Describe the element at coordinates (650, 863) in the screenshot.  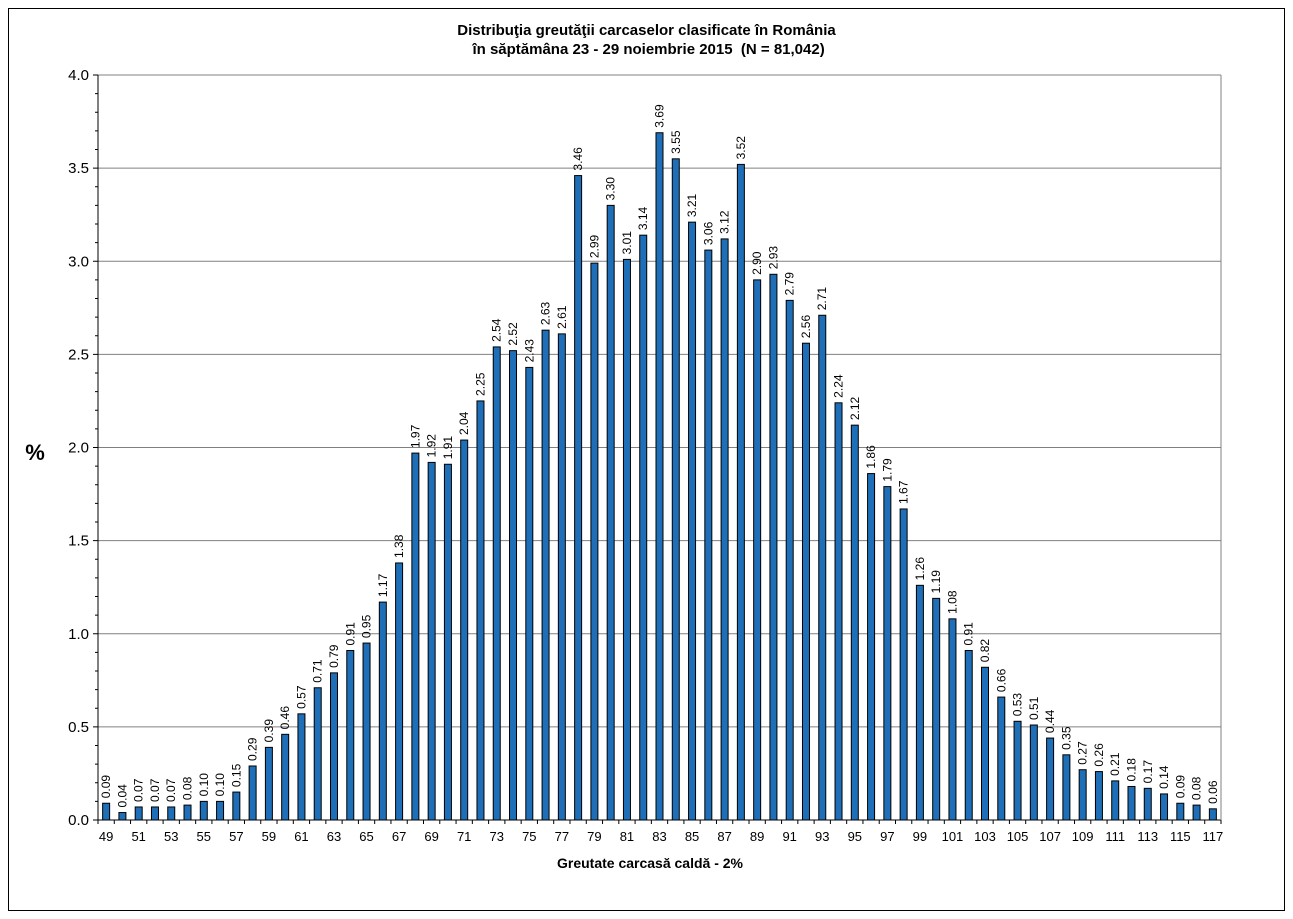
I see `x-axis-label: Greutate carcasă caldă - 2%` at that location.